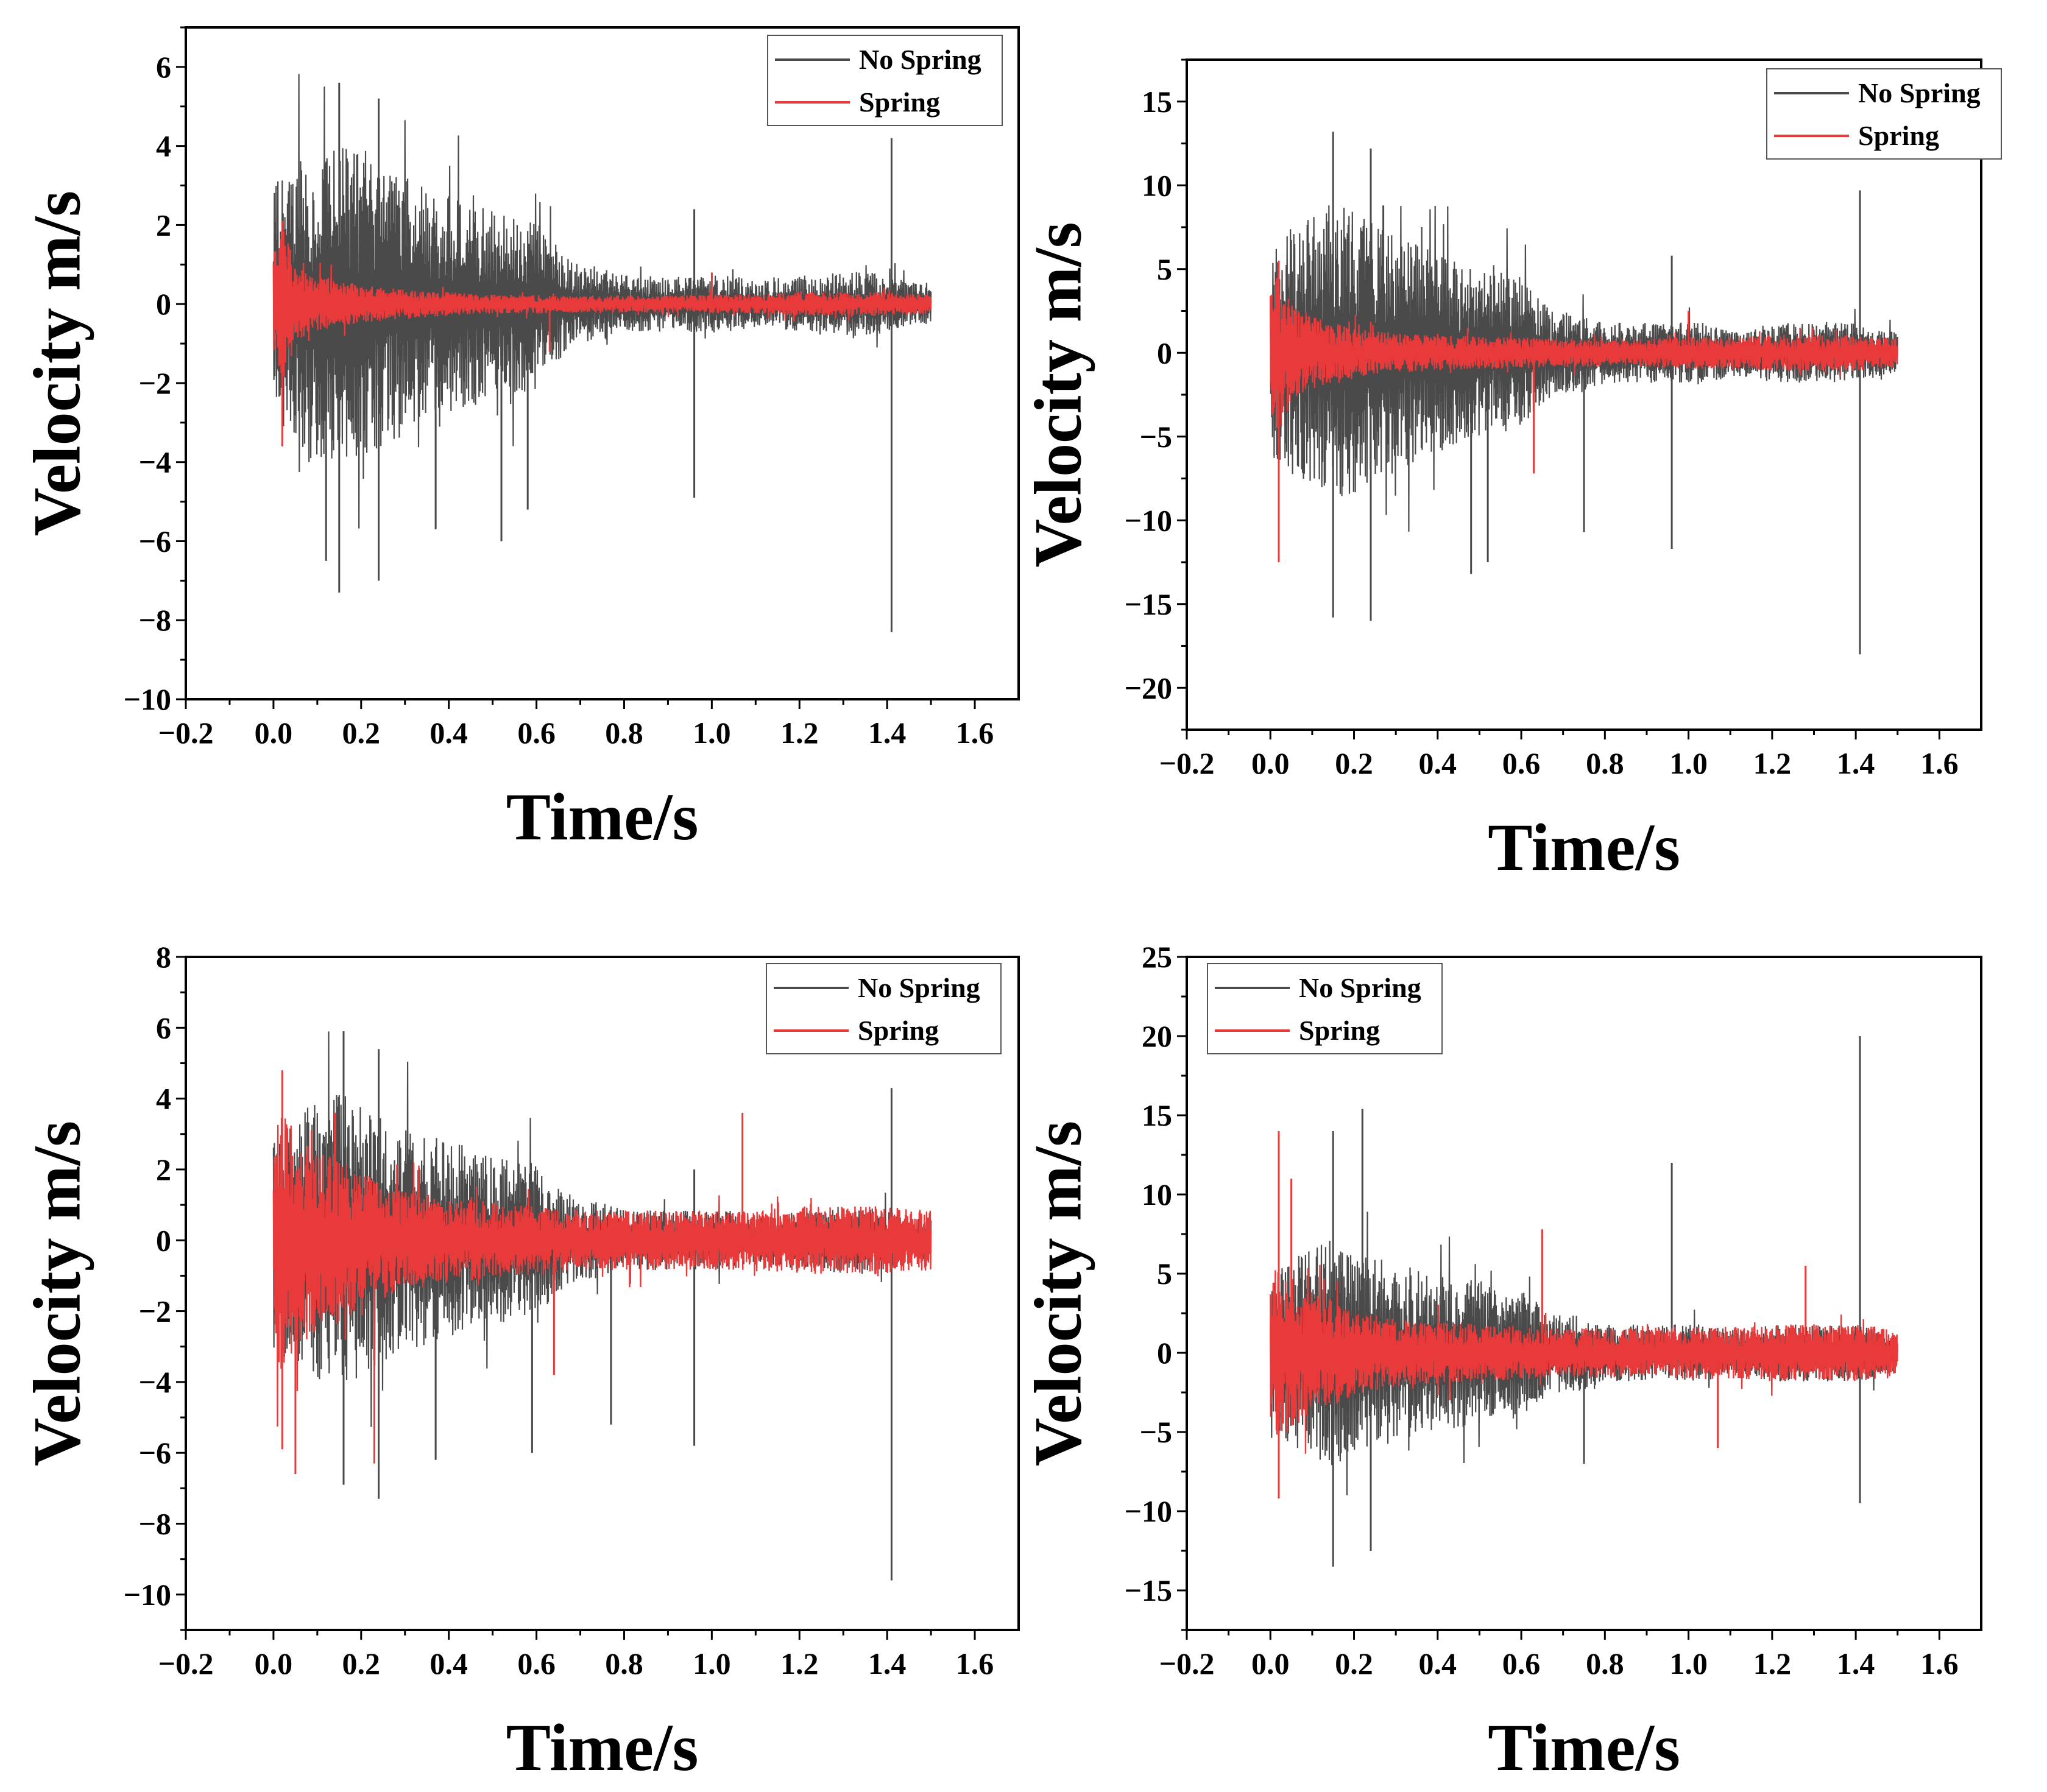  Describe the element at coordinates (1149, 688) in the screenshot. I see `y-tick-label: −20` at that location.